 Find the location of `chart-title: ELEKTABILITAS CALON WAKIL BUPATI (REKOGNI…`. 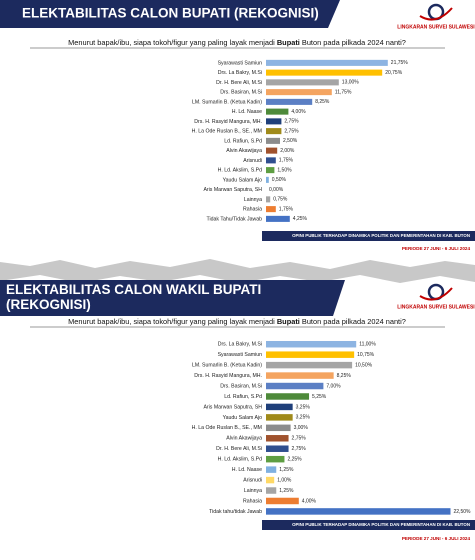

chart-title: ELEKTABILITAS CALON WAKIL BUPATI (REKOGNI… is located at coordinates (133, 297).